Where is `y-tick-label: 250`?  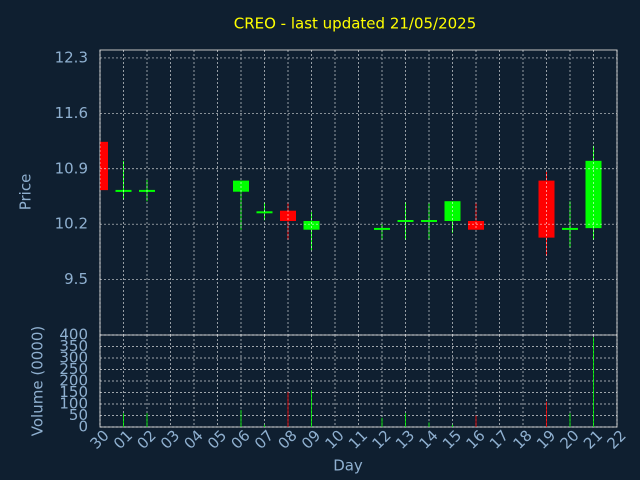 y-tick-label: 250 is located at coordinates (73, 369).